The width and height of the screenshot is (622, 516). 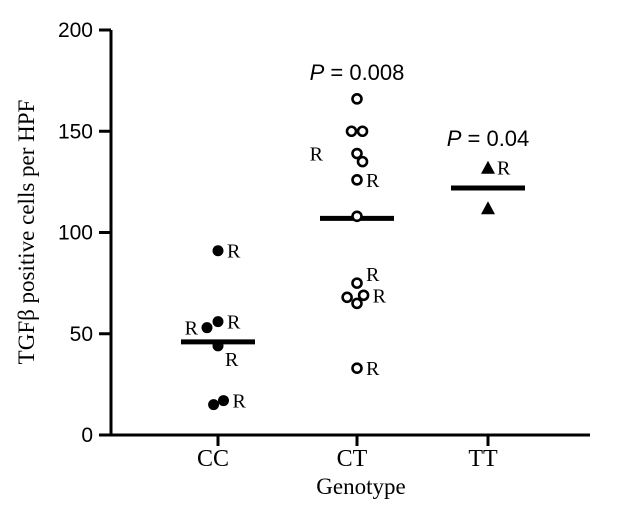 I want to click on y-tick-label: 200, so click(x=75, y=30).